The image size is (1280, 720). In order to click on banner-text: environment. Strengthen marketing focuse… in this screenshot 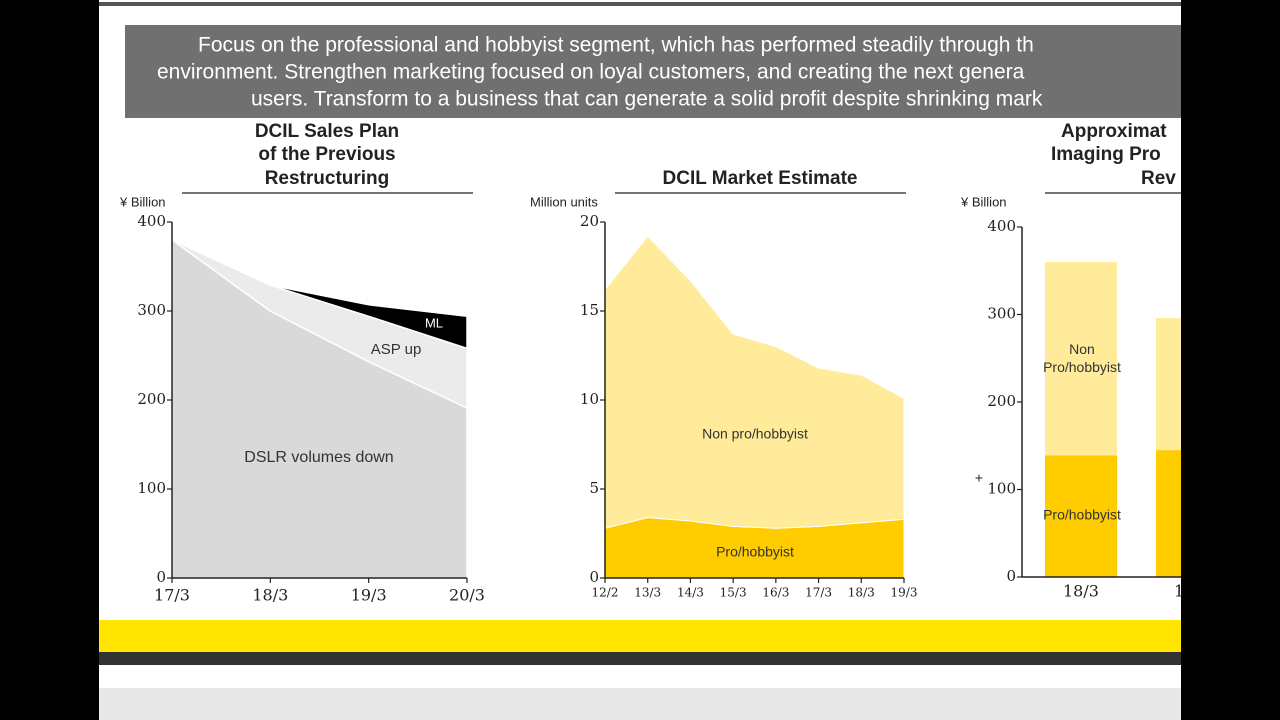, I will do `click(591, 72)`.